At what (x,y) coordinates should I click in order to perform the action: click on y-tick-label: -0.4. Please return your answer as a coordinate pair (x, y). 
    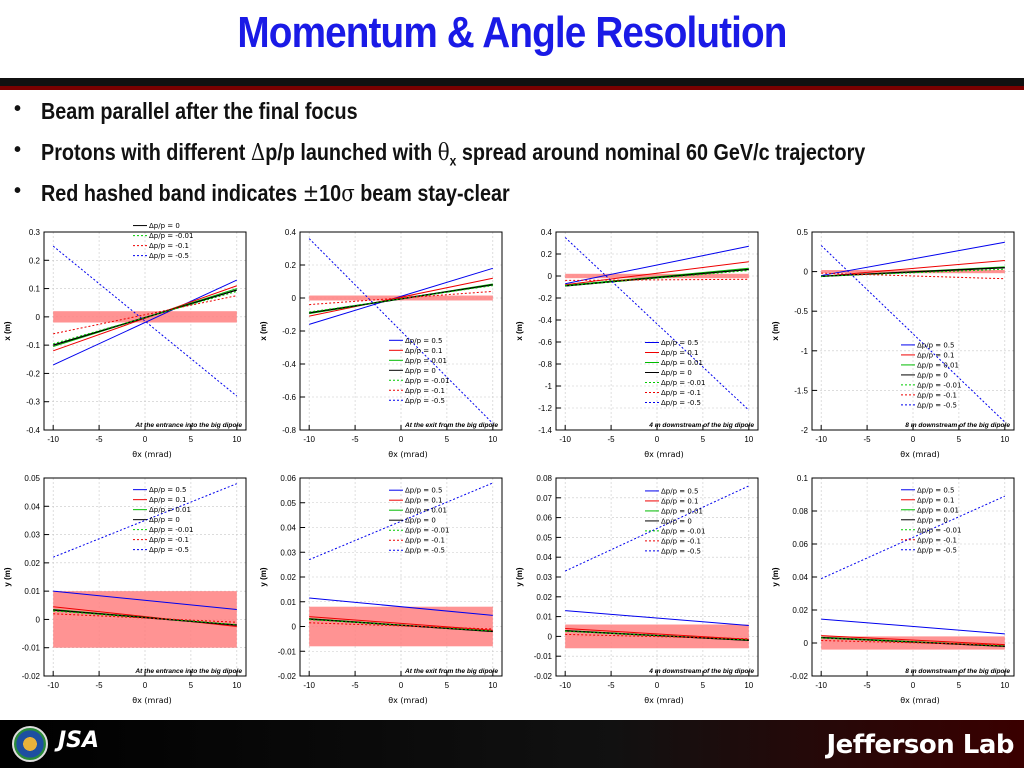
    Looking at the image, I should click on (33, 430).